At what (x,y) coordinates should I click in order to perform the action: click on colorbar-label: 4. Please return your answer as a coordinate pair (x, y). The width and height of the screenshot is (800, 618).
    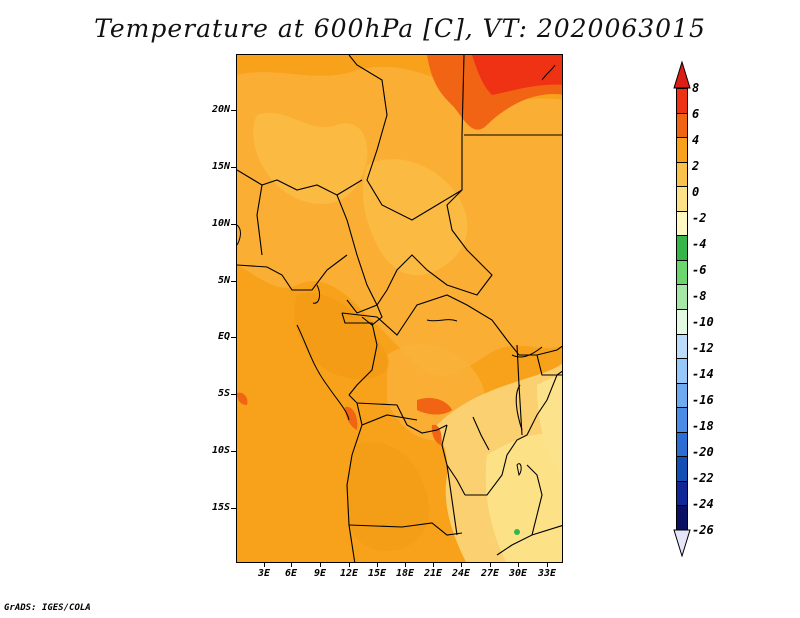
    Looking at the image, I should click on (696, 140).